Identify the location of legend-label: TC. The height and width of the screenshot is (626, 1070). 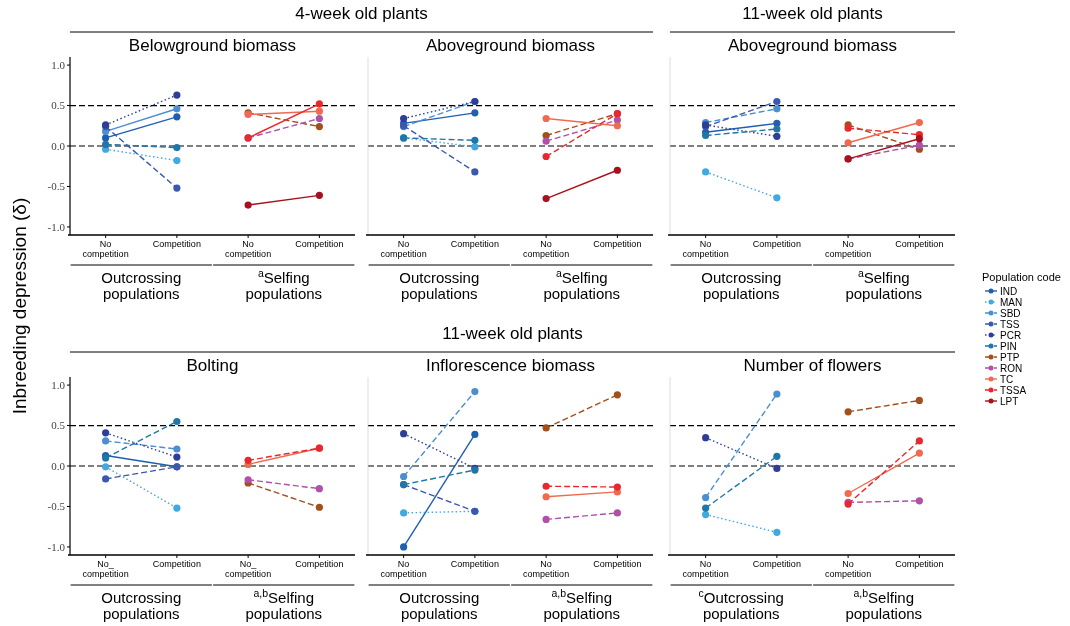
(1007, 379).